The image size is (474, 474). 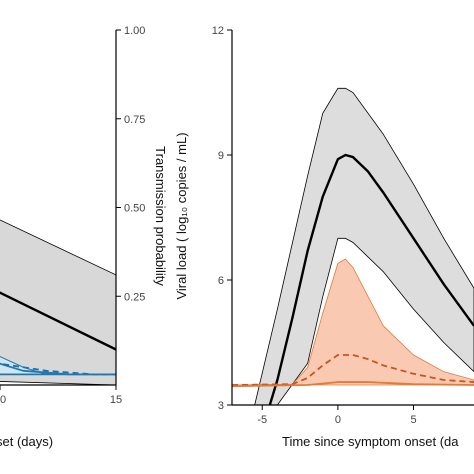 What do you see at coordinates (116, 400) in the screenshot?
I see `x-tick-label: 15` at bounding box center [116, 400].